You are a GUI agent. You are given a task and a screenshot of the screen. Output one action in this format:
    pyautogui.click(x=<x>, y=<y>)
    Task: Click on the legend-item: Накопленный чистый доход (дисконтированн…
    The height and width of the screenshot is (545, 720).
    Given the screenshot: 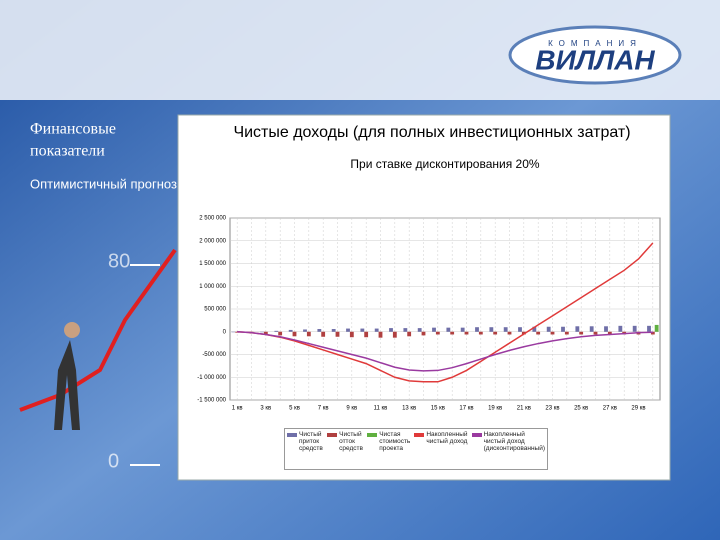 What is the action you would take?
    pyautogui.click(x=508, y=449)
    